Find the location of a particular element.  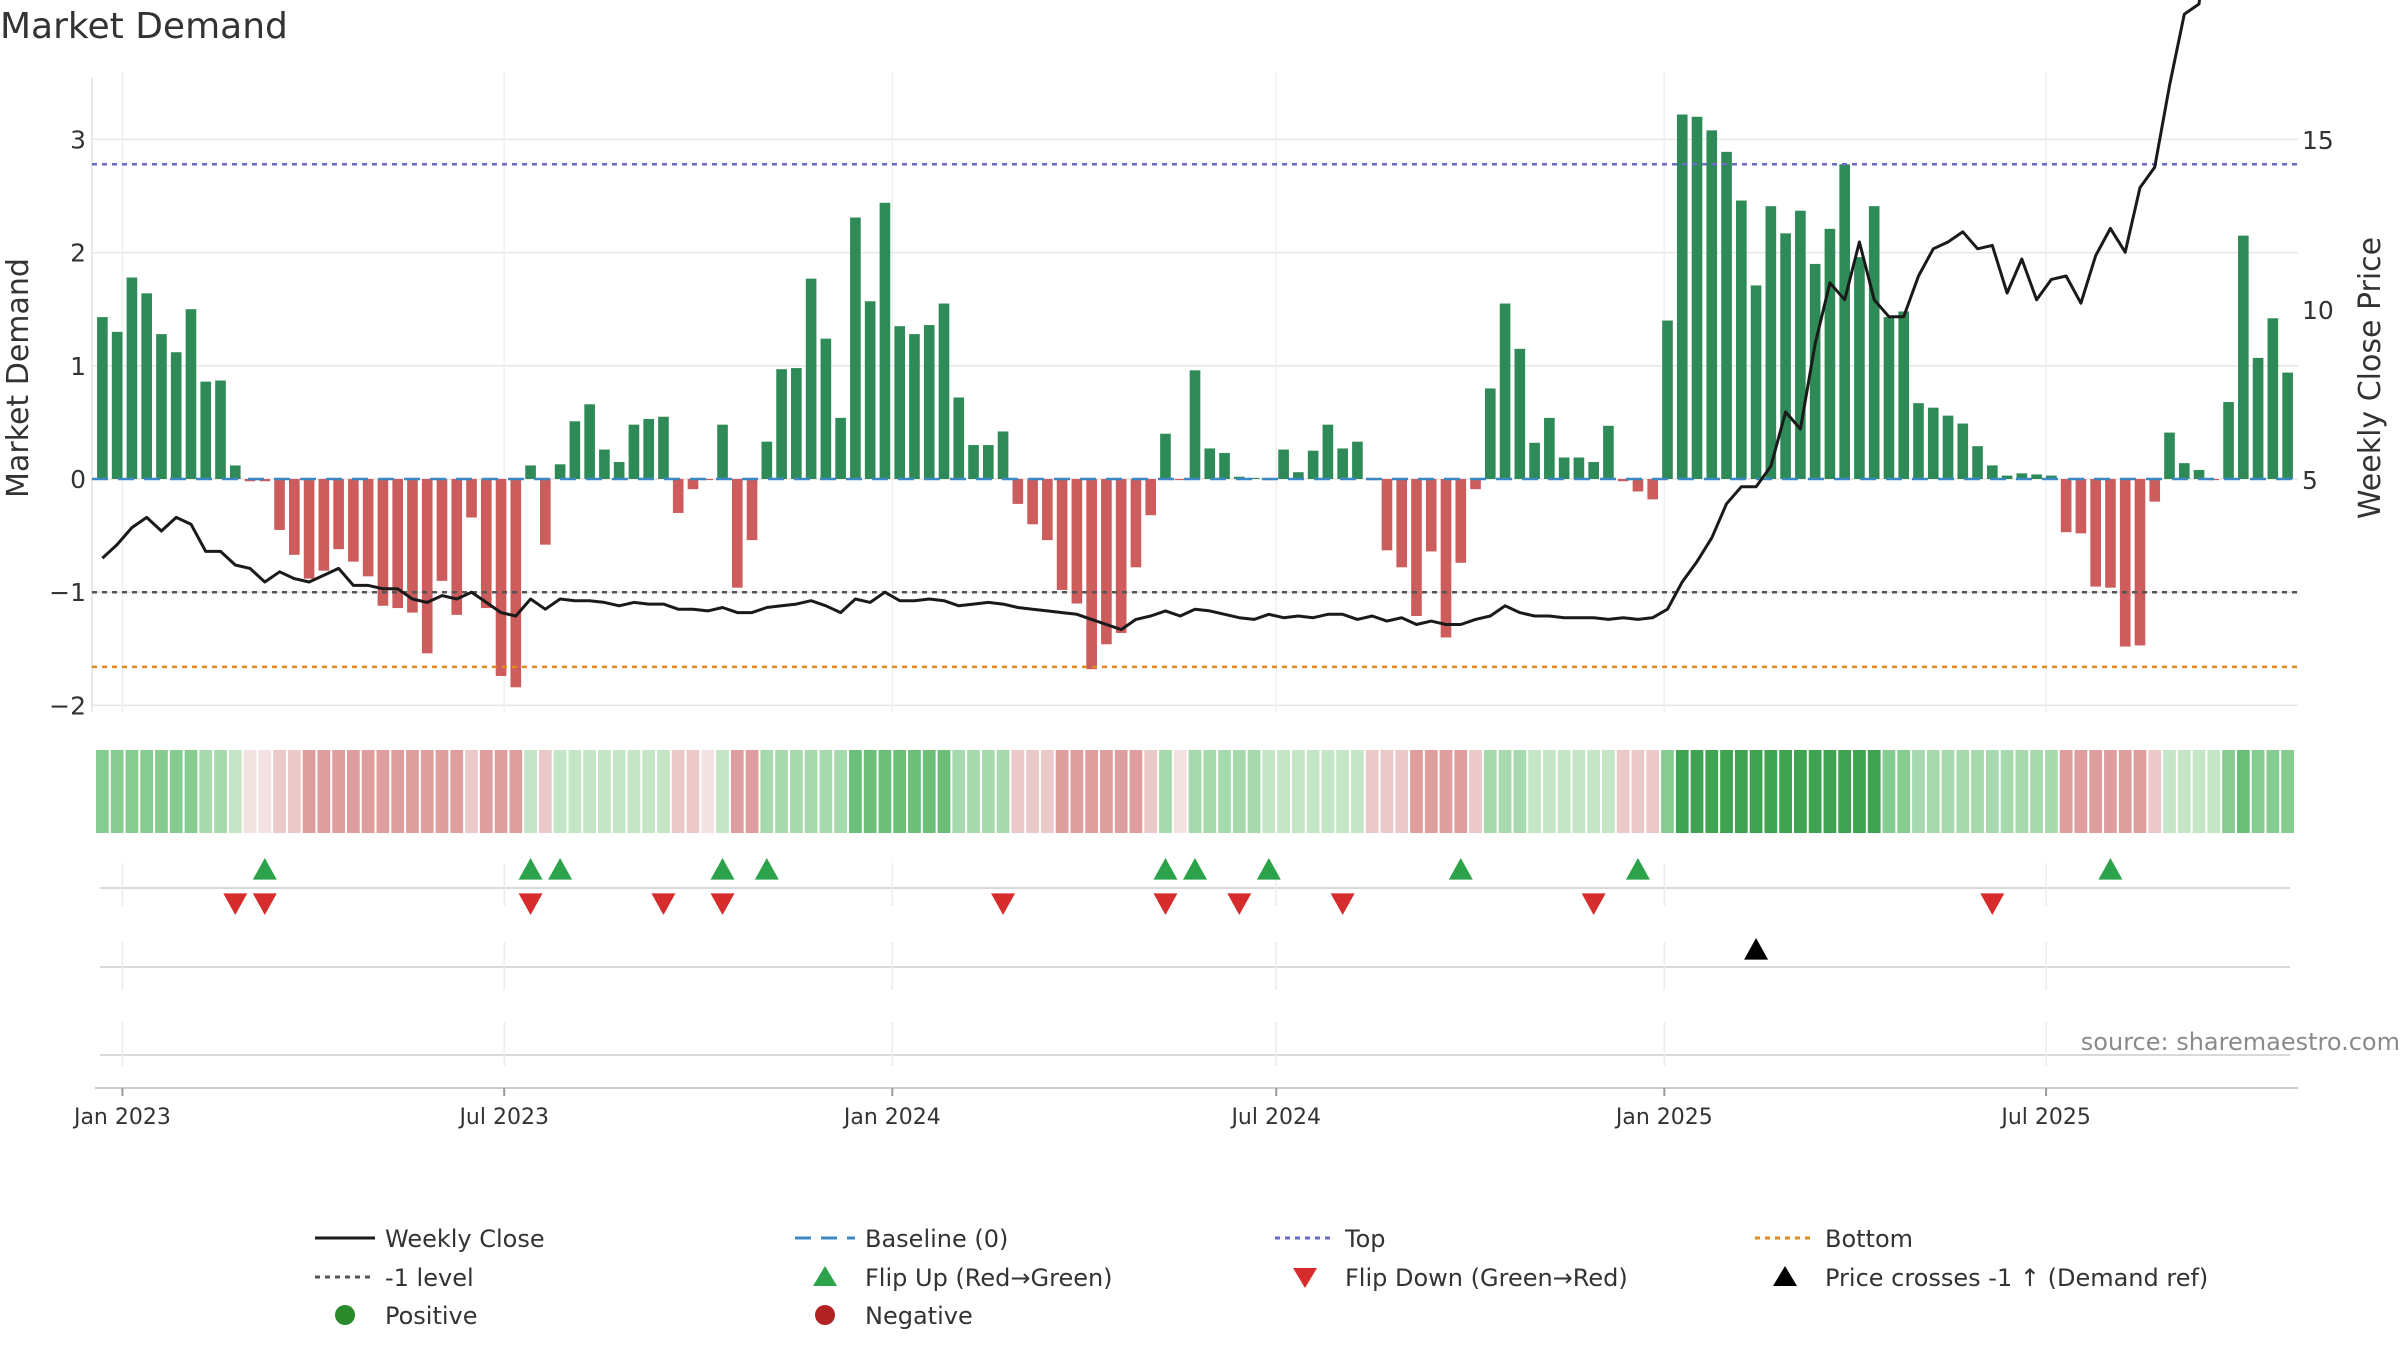

y2-tick-label: 15 is located at coordinates (2318, 140).